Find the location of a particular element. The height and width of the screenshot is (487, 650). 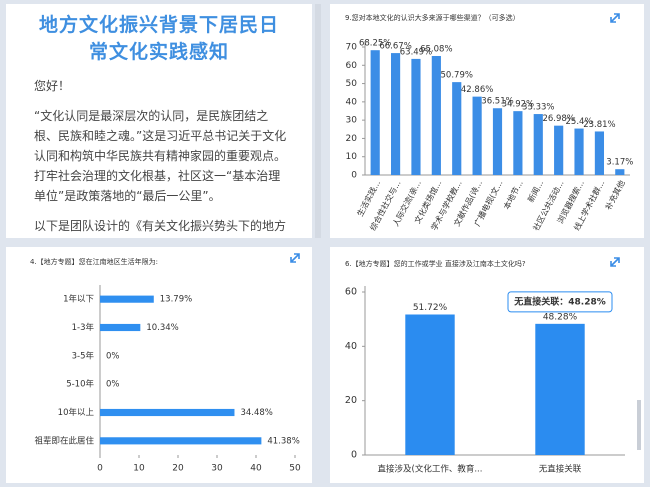

value-label: 68.25% is located at coordinates (375, 44).